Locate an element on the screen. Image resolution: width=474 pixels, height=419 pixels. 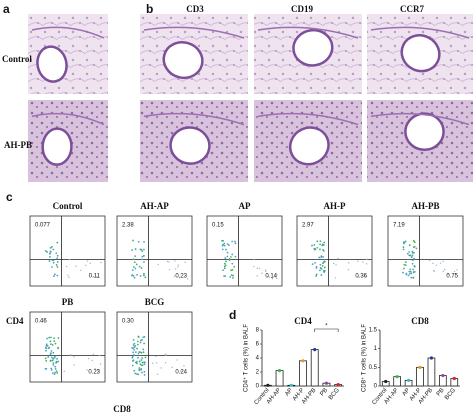
y-axis-label: CD4⁺ T cells (%) in BALF is located at coordinates (246, 358).